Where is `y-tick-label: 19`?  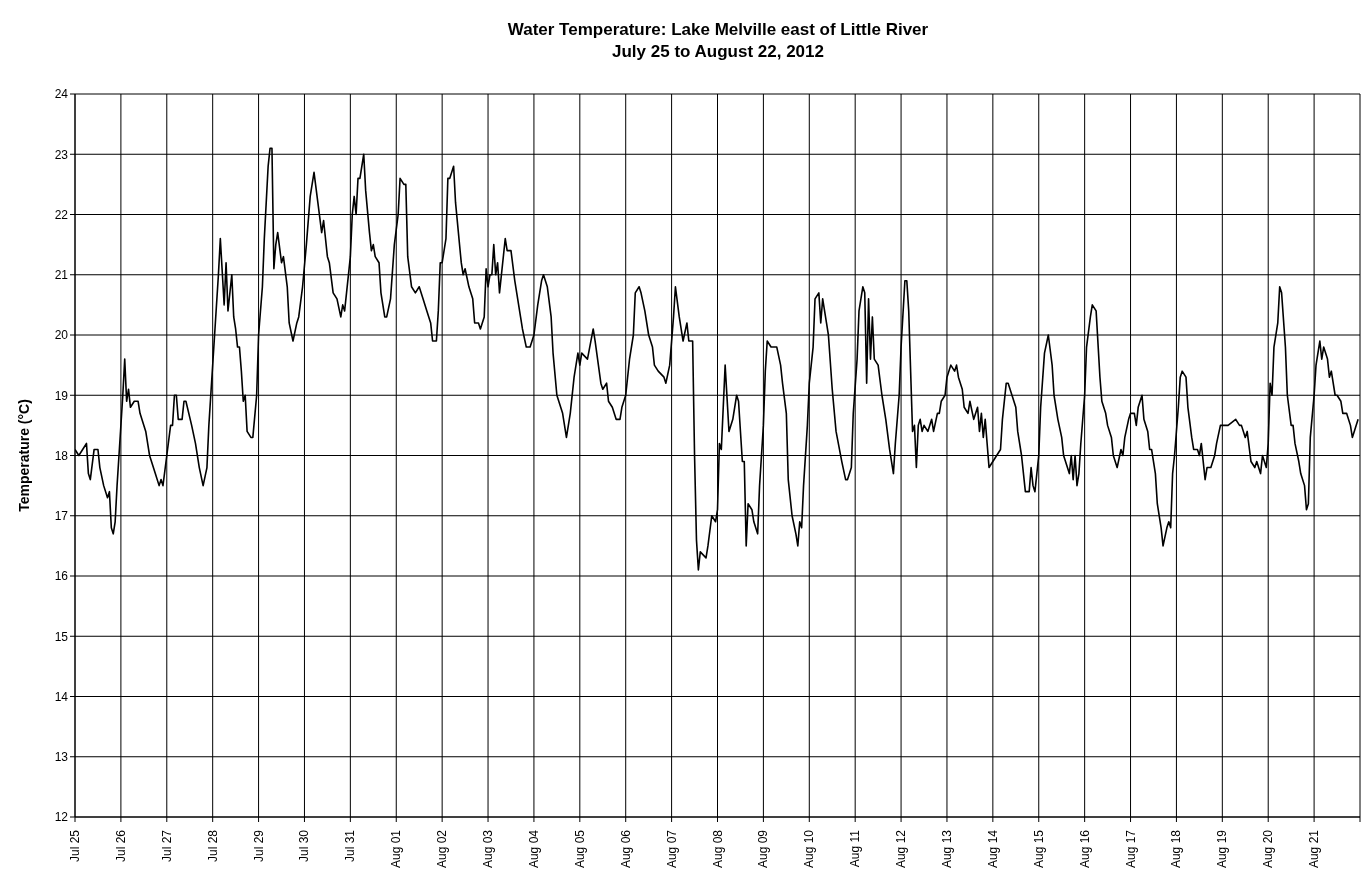 y-tick-label: 19 is located at coordinates (61, 395).